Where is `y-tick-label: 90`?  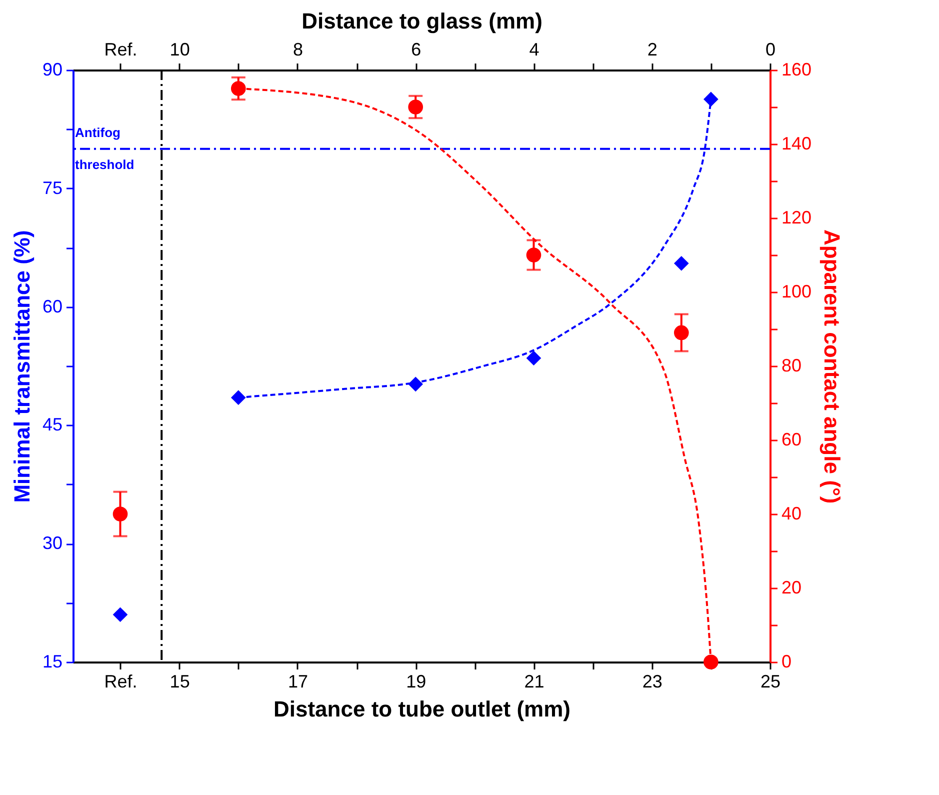
y-tick-label: 90 is located at coordinates (52, 70).